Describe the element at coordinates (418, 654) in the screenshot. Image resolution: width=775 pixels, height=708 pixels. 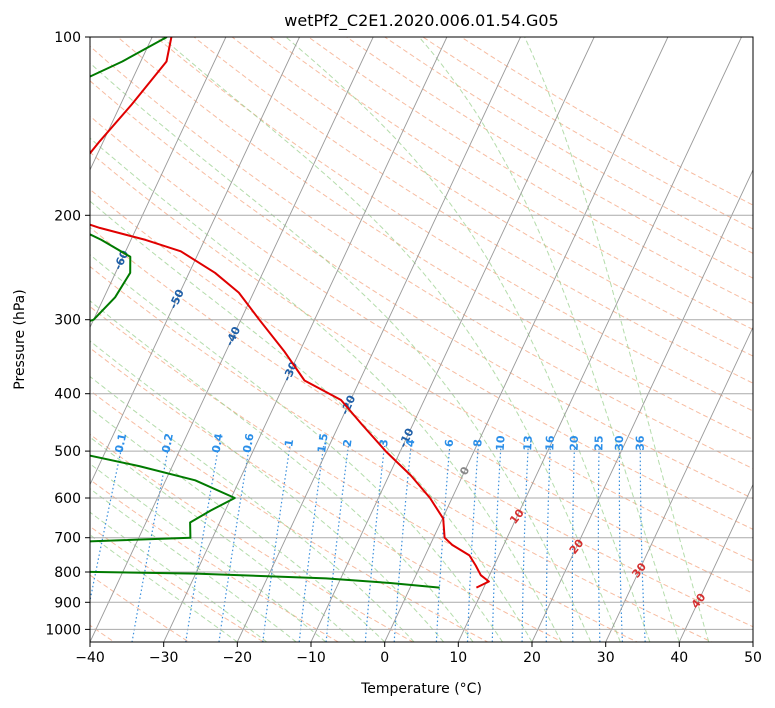
I see `x-axis-ticks: −40 −30 −20 −10 0 10 20 30 40 50` at that location.